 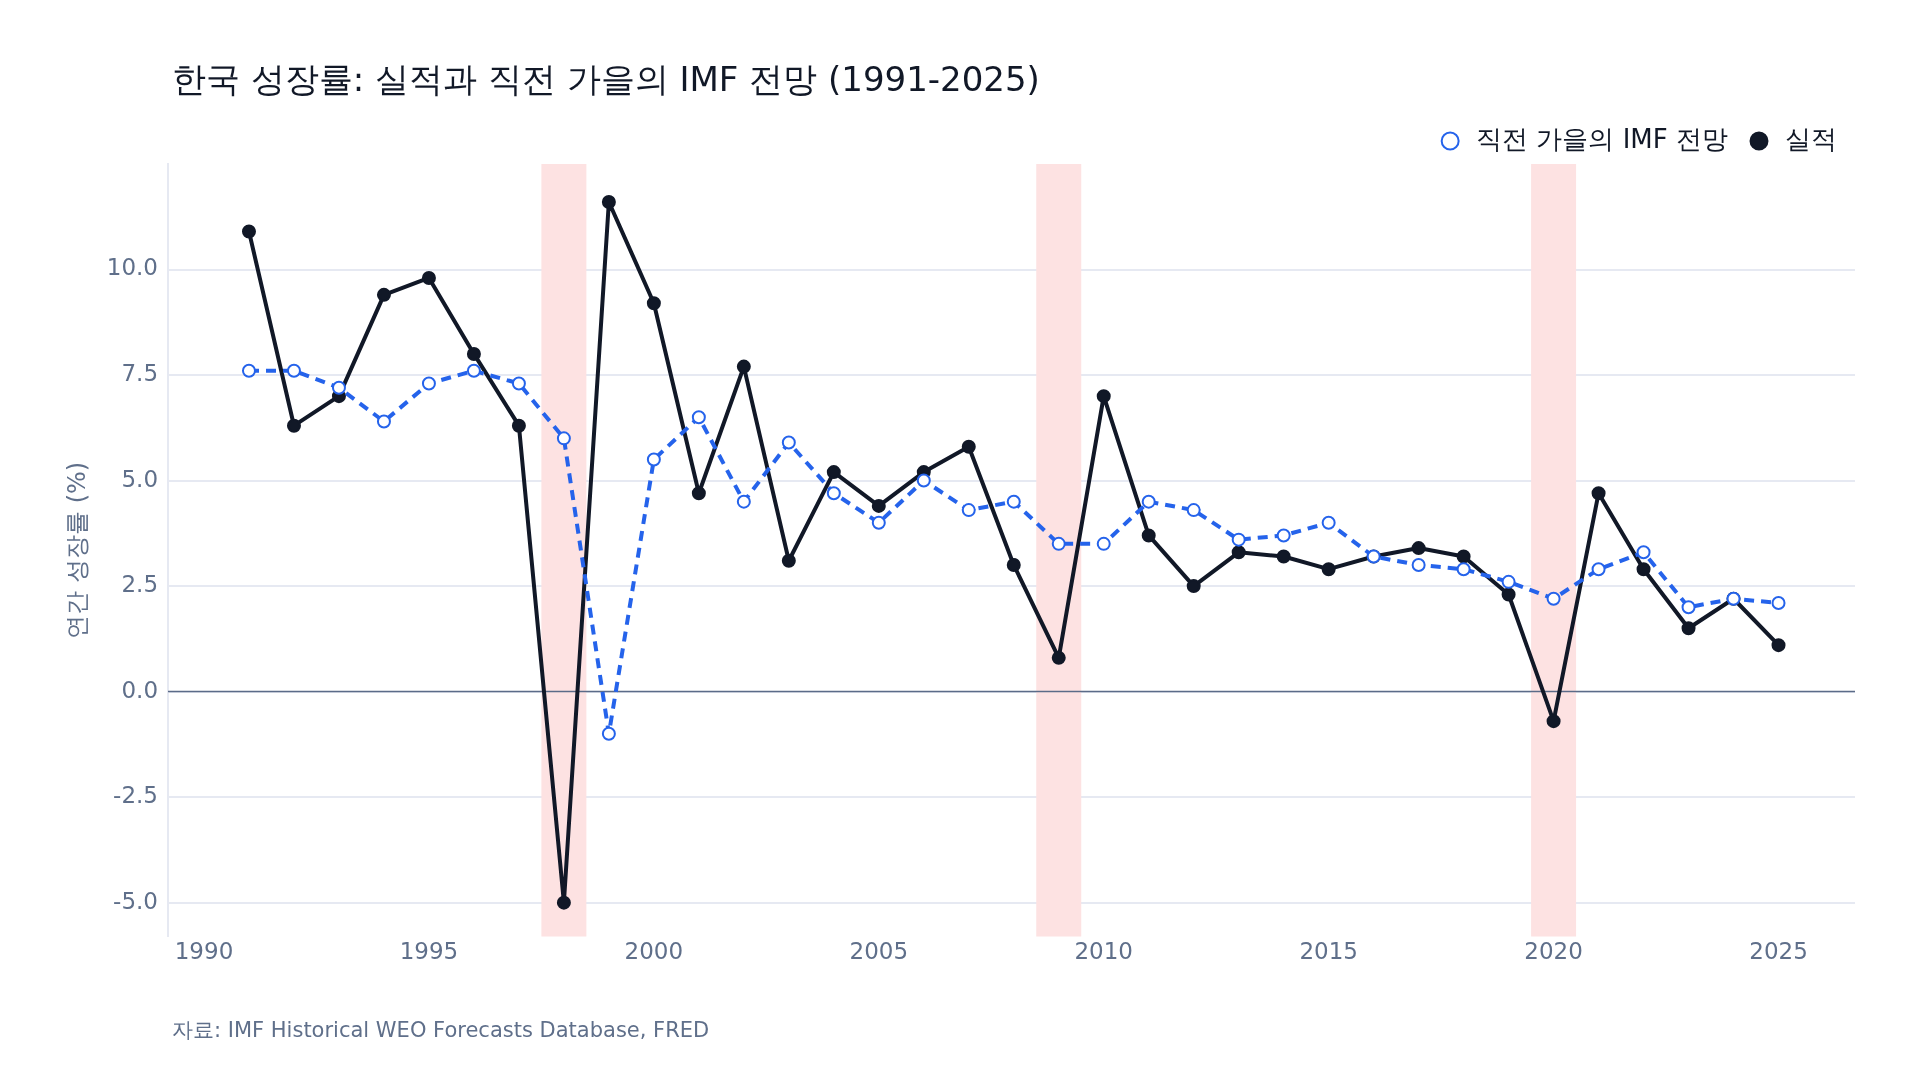 I want to click on x-tick-label: 2015, so click(x=1328, y=951).